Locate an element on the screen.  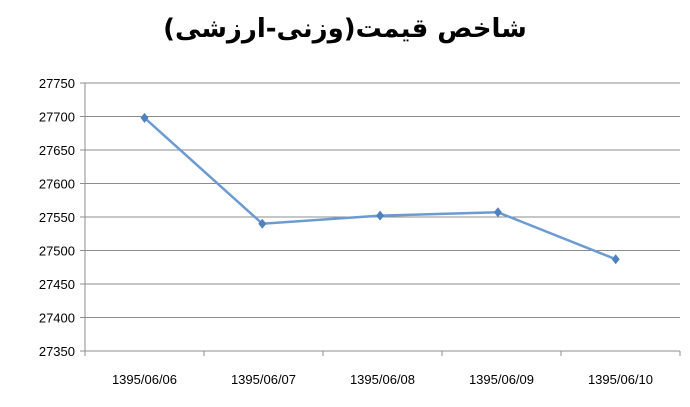
y-tick-label: 27550 is located at coordinates (57, 217).